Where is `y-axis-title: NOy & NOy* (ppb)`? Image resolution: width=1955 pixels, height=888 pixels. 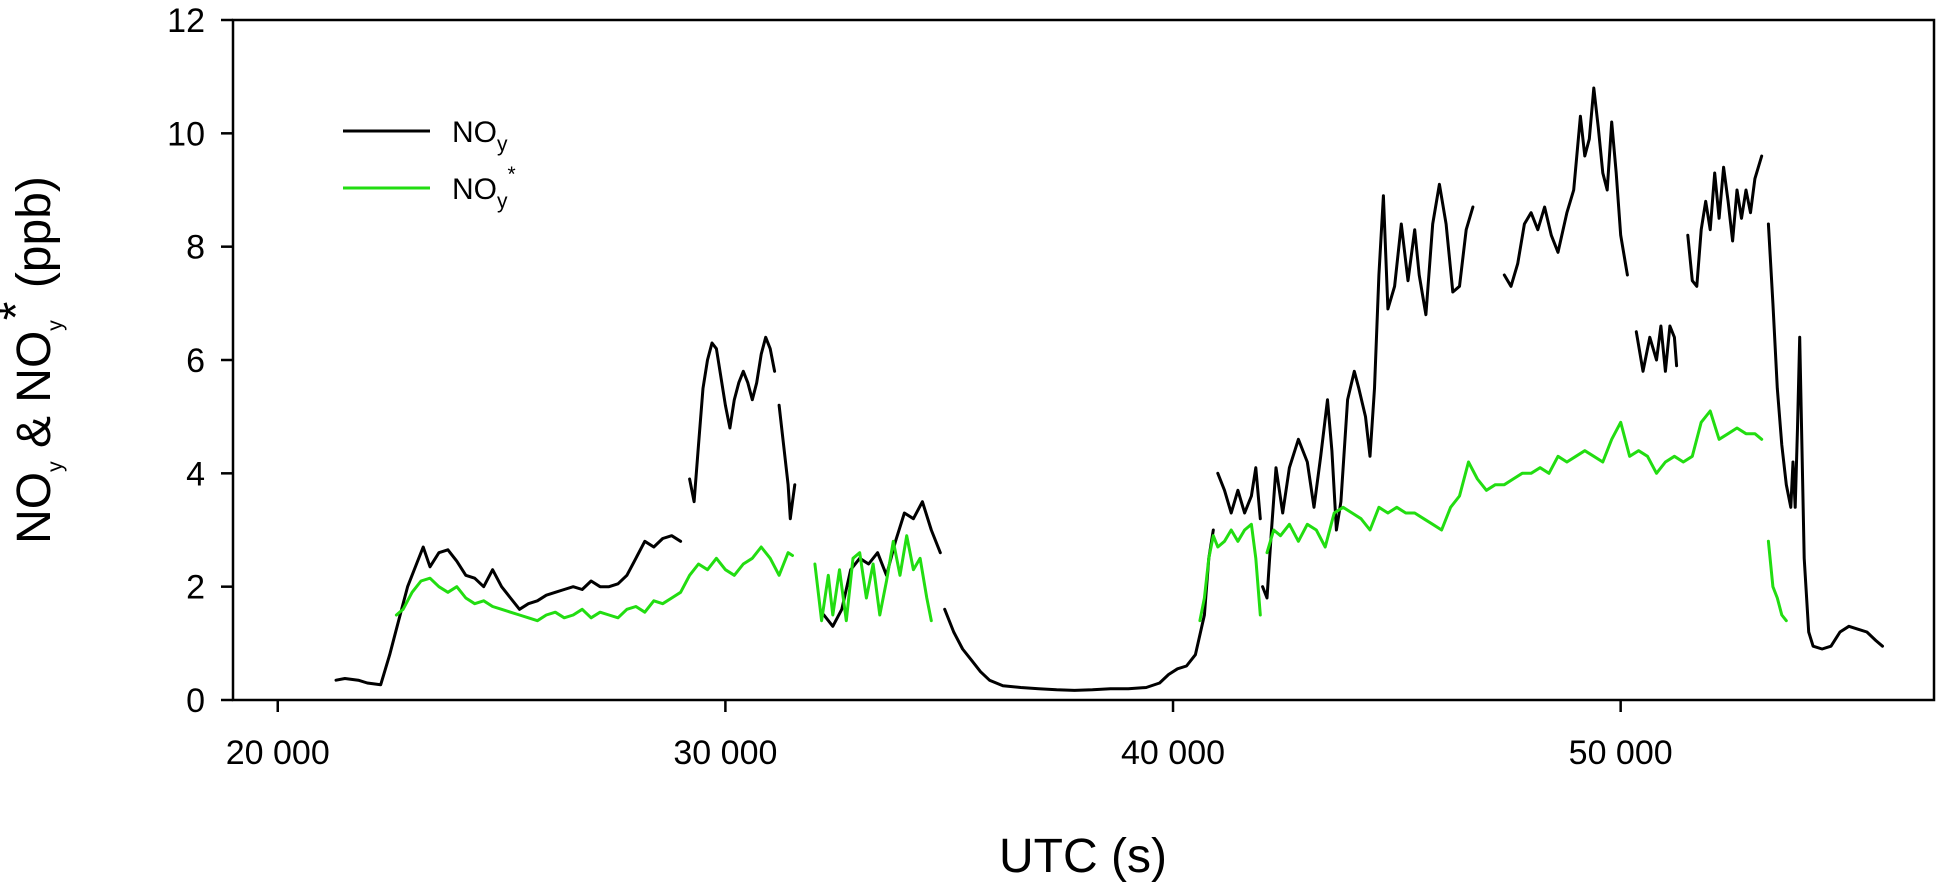 y-axis-title: NOy & NOy* (ppb) is located at coordinates (33, 360).